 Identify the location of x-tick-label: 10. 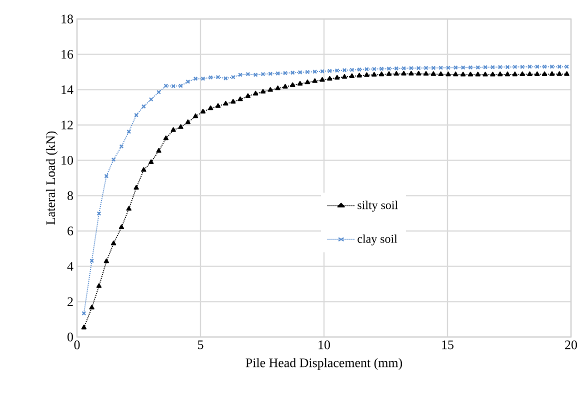
(324, 345).